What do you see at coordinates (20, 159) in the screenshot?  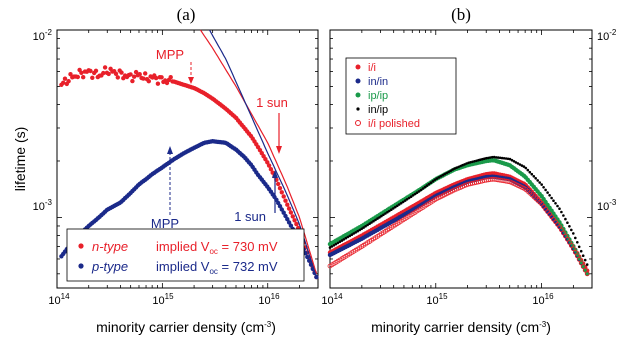 I see `y-axis-label: lifetime (s)` at bounding box center [20, 159].